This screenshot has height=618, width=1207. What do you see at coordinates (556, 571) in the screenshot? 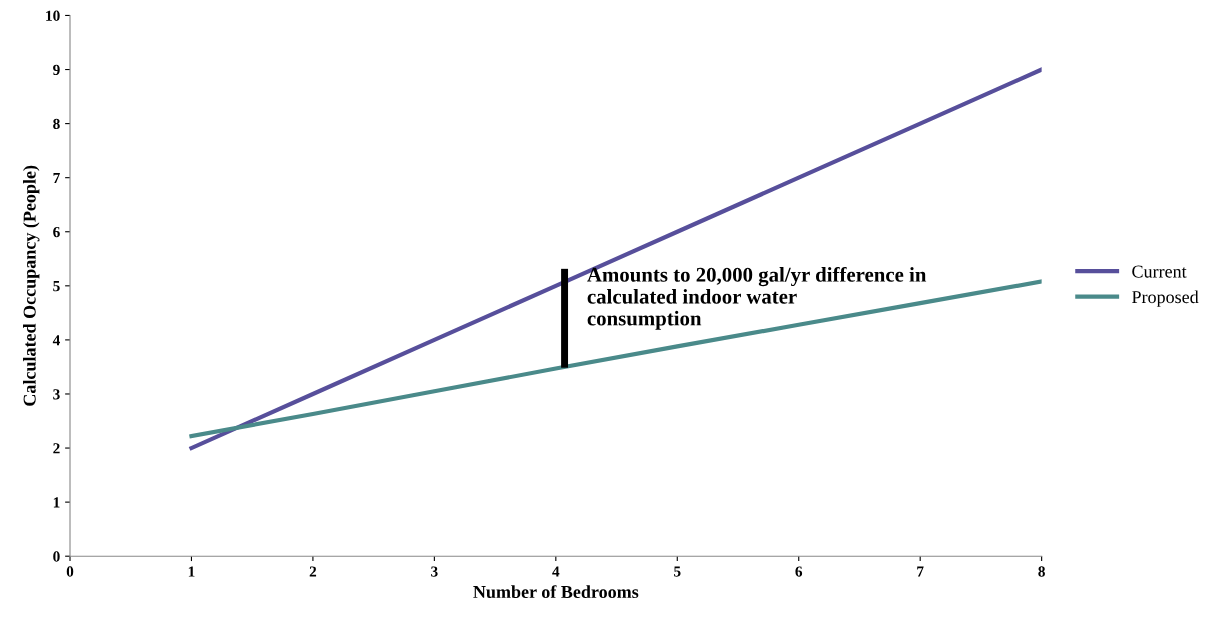
I see `x-tick-label: 4` at bounding box center [556, 571].